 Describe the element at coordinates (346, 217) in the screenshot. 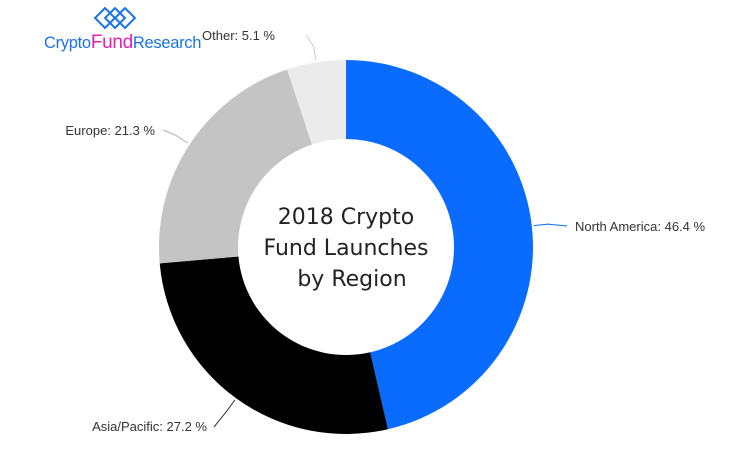

I see `center-title-line: 2018 Crypto` at that location.